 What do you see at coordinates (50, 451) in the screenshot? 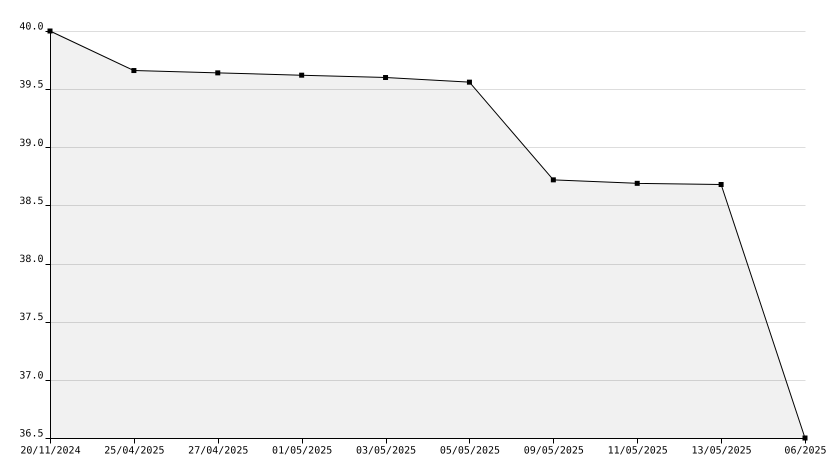
I see `x-tick-label: 20/11/2024` at bounding box center [50, 451].